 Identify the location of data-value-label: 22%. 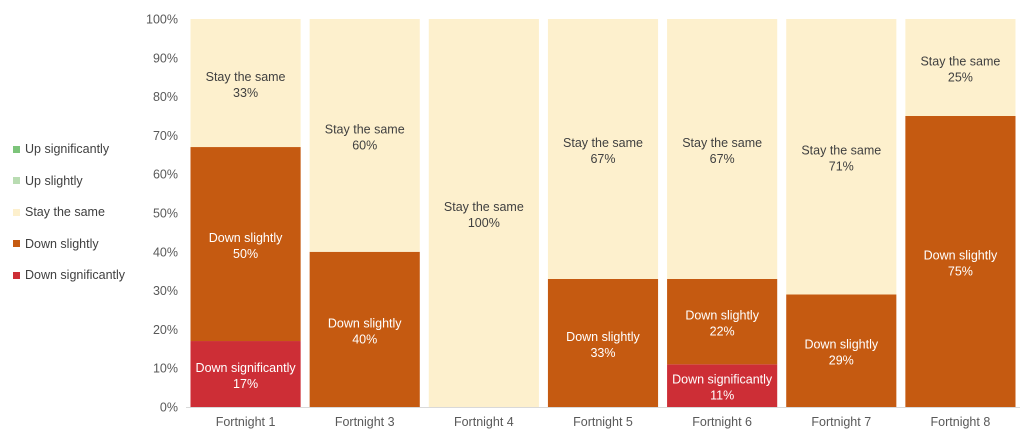
(722, 332).